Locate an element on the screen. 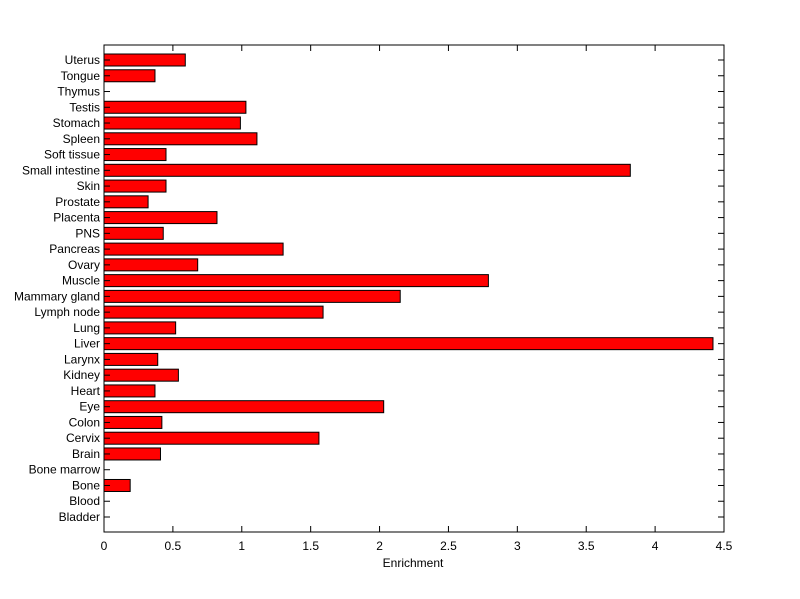 The width and height of the screenshot is (800, 599). x-tick-label-4: 2 is located at coordinates (379, 546).